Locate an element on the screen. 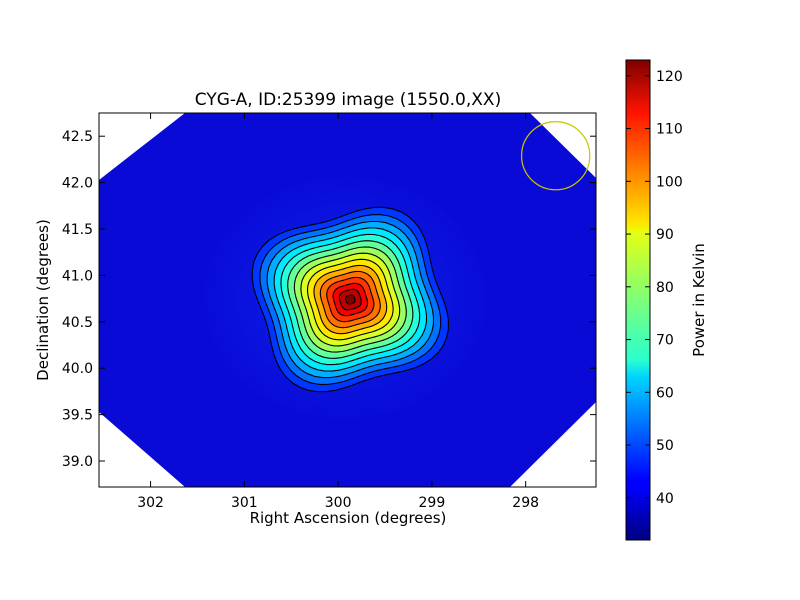  source-layers is located at coordinates (350, 299).